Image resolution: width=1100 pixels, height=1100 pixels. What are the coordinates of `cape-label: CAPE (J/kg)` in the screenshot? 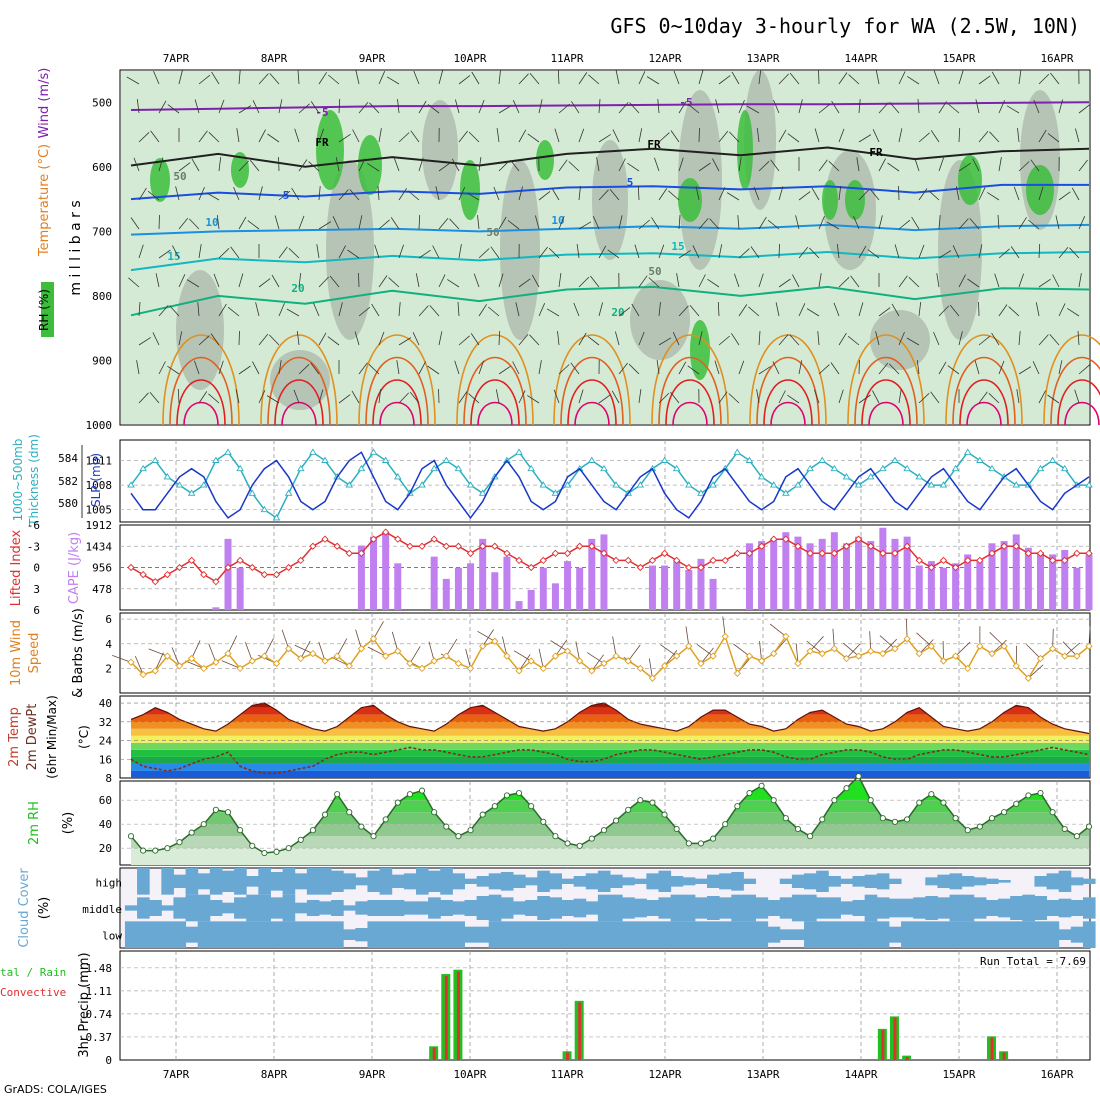 It's located at (74, 568).